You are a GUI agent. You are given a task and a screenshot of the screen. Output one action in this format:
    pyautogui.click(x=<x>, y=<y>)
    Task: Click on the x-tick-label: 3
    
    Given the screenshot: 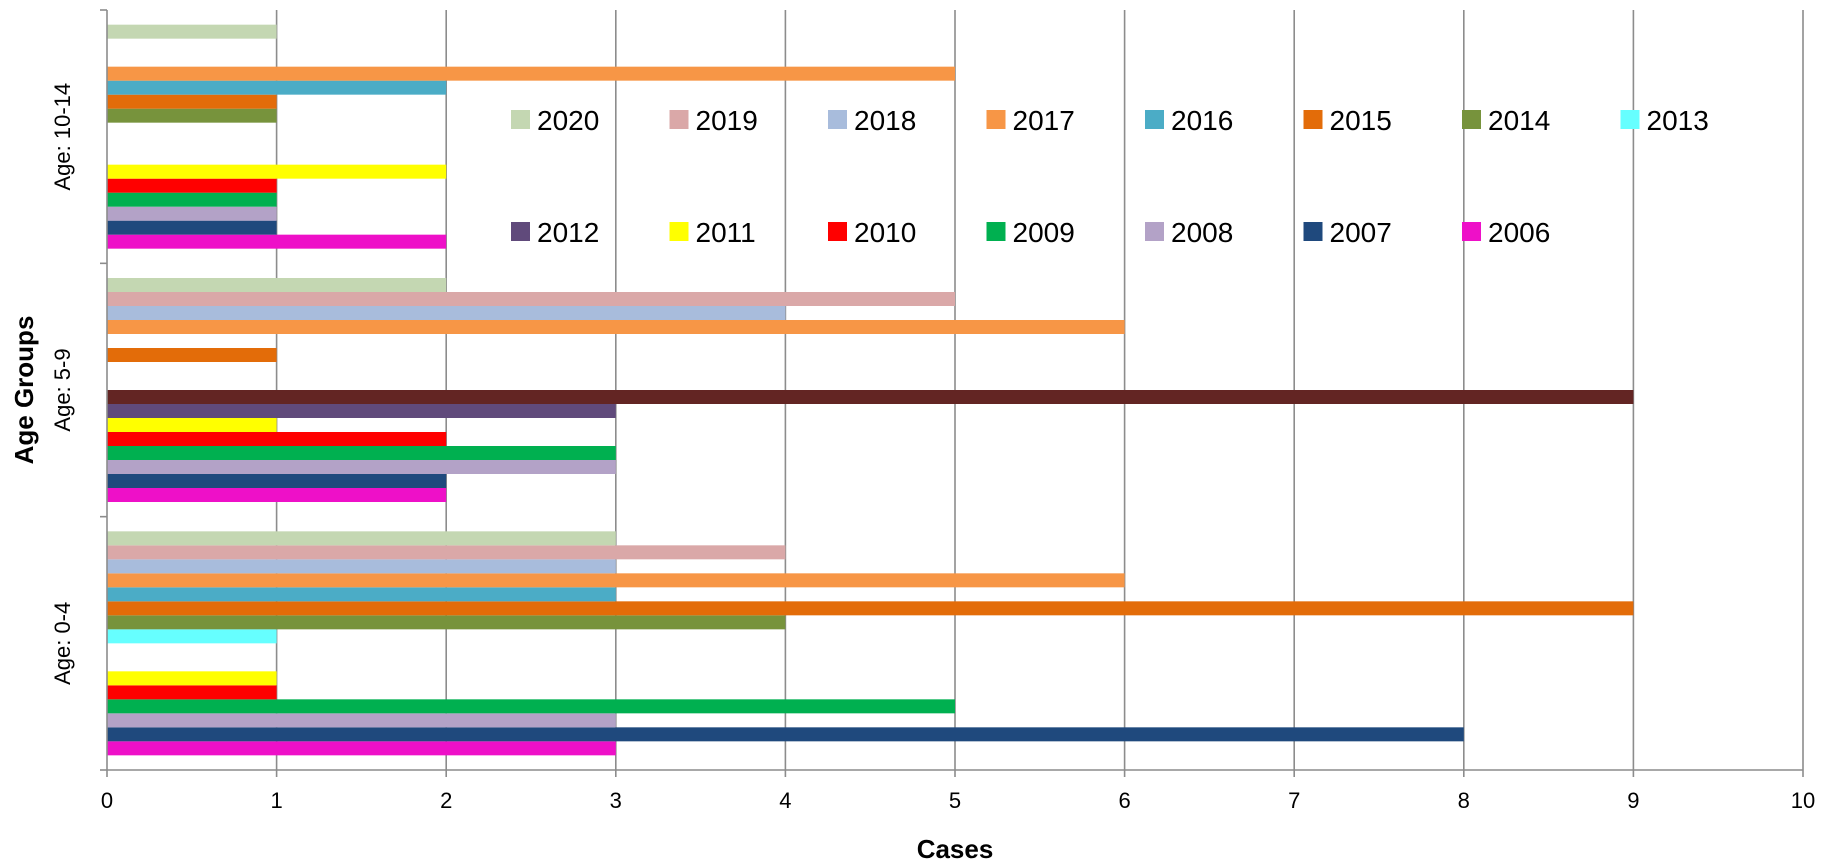 What is the action you would take?
    pyautogui.click(x=616, y=800)
    